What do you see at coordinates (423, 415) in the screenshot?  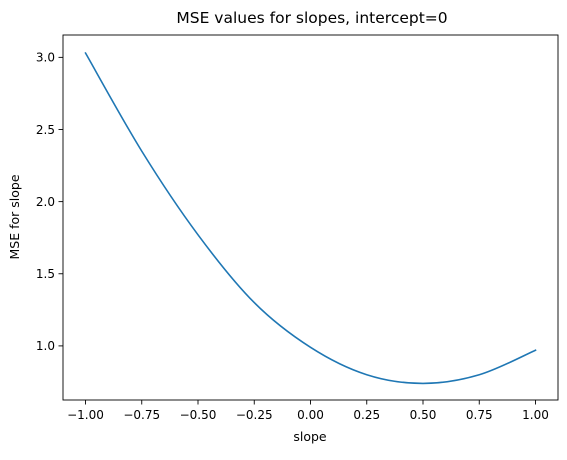 I see `x-tick-label: 0.50` at bounding box center [423, 415].